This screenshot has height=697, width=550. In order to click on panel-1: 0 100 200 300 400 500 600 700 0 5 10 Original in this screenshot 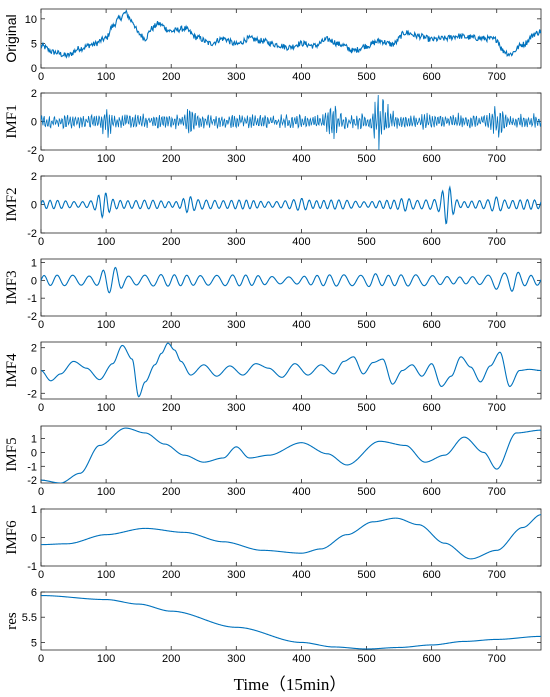, I will do `click(272, 45)`.